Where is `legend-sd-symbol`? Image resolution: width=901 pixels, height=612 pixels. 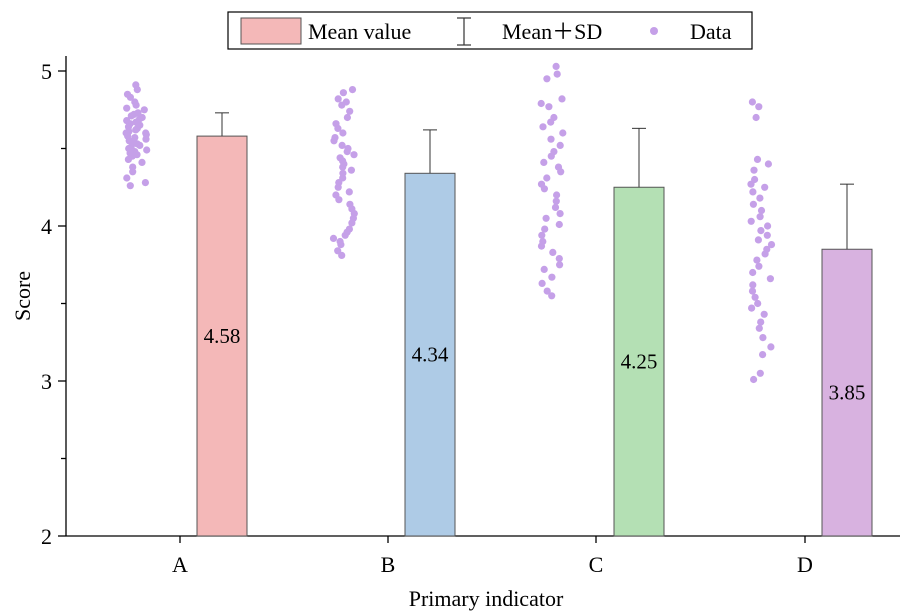 legend-sd-symbol is located at coordinates (464, 31).